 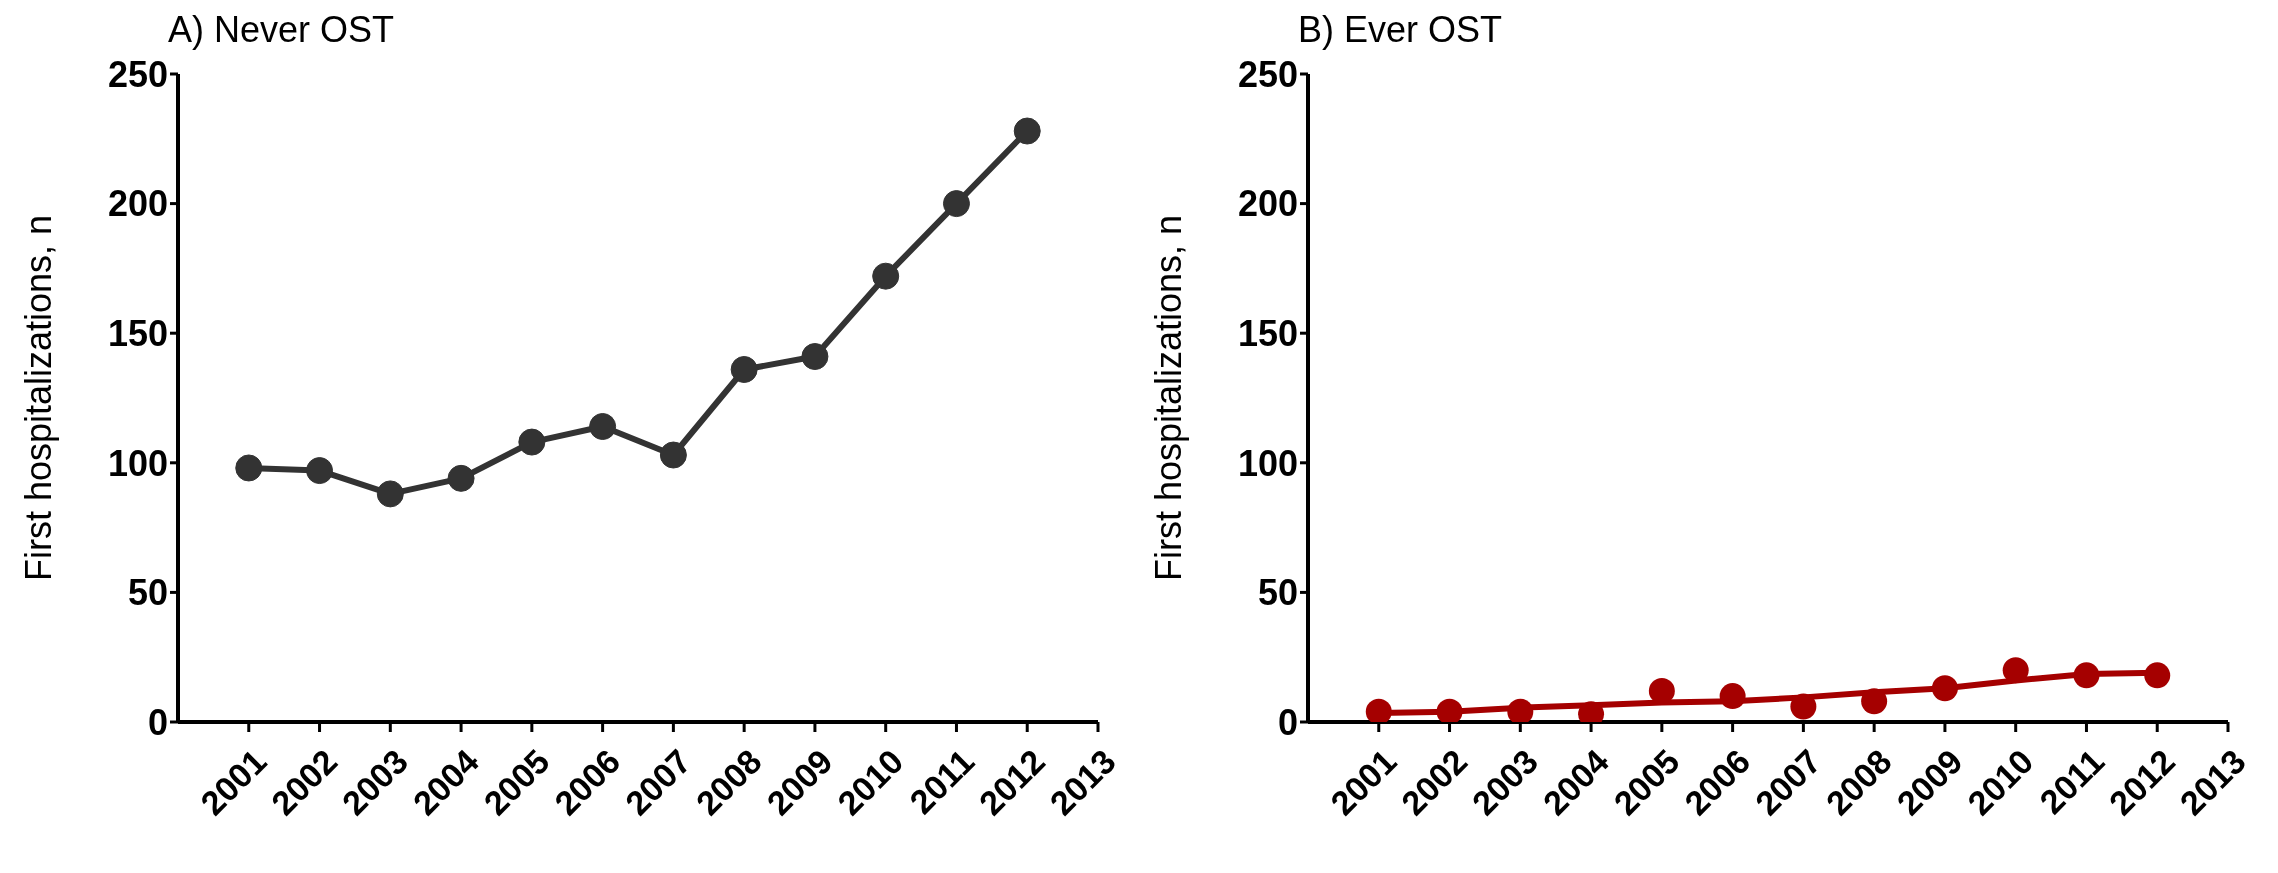 I want to click on chart-title: B) Ever OST, so click(x=1401, y=30).